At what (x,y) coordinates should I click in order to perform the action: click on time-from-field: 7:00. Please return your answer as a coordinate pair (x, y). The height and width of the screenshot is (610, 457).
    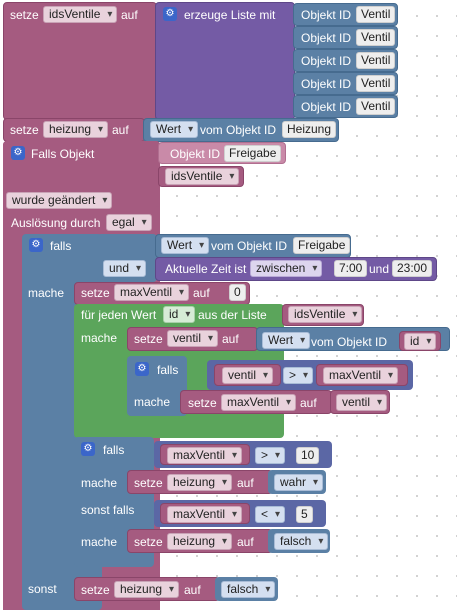
    Looking at the image, I should click on (351, 268).